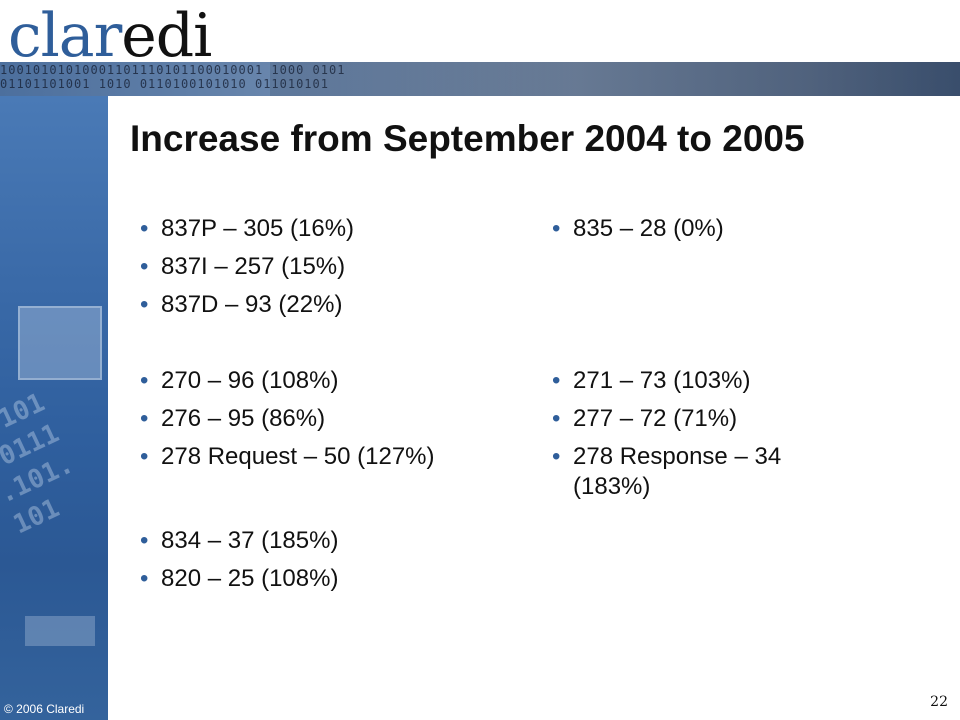 The width and height of the screenshot is (960, 720). I want to click on list-item-text: 270 – 96 (108%), so click(250, 380).